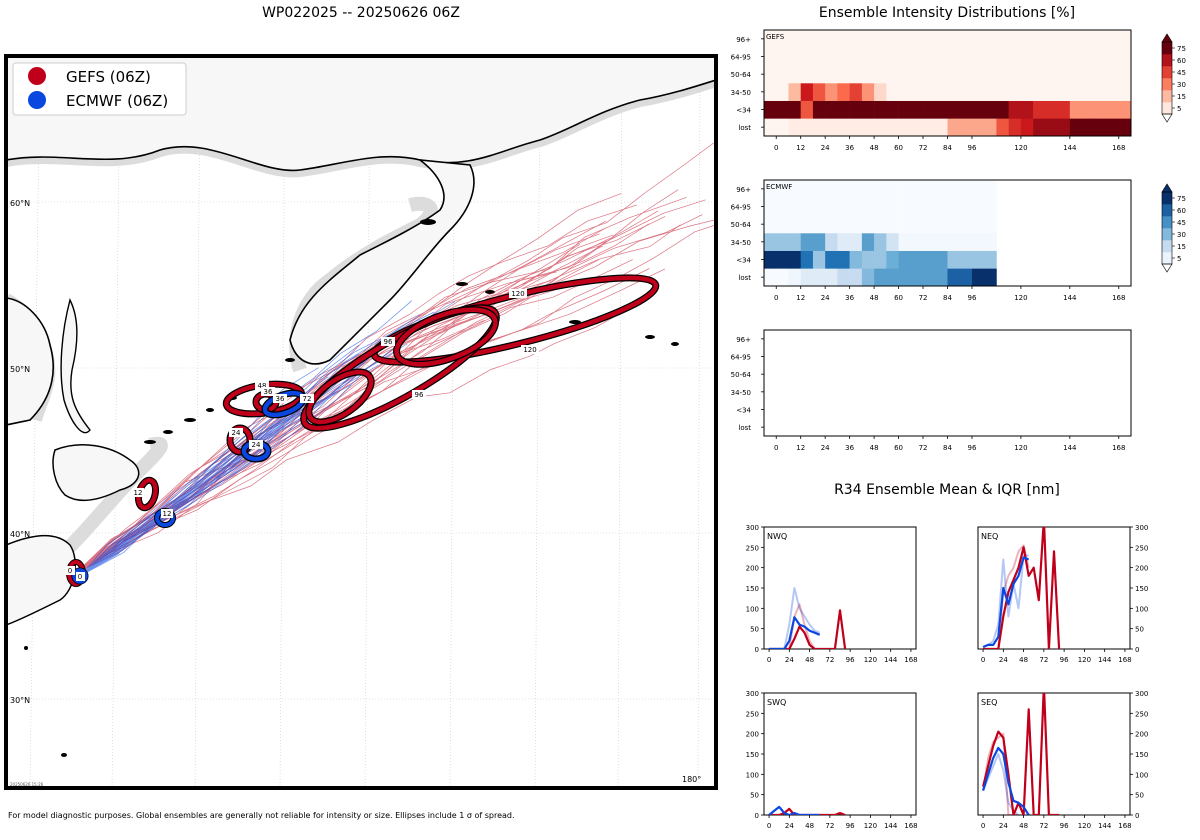  I want to click on y-tick-label: 150, so click(1141, 589).